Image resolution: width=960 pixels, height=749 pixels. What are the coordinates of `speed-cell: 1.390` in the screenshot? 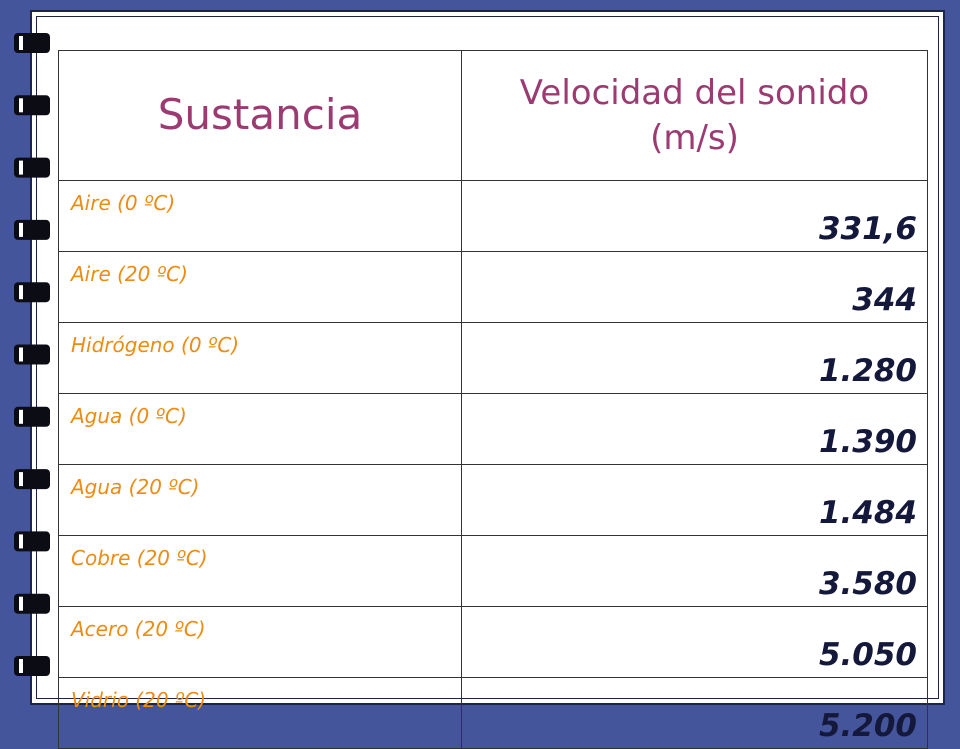 It's located at (694, 429).